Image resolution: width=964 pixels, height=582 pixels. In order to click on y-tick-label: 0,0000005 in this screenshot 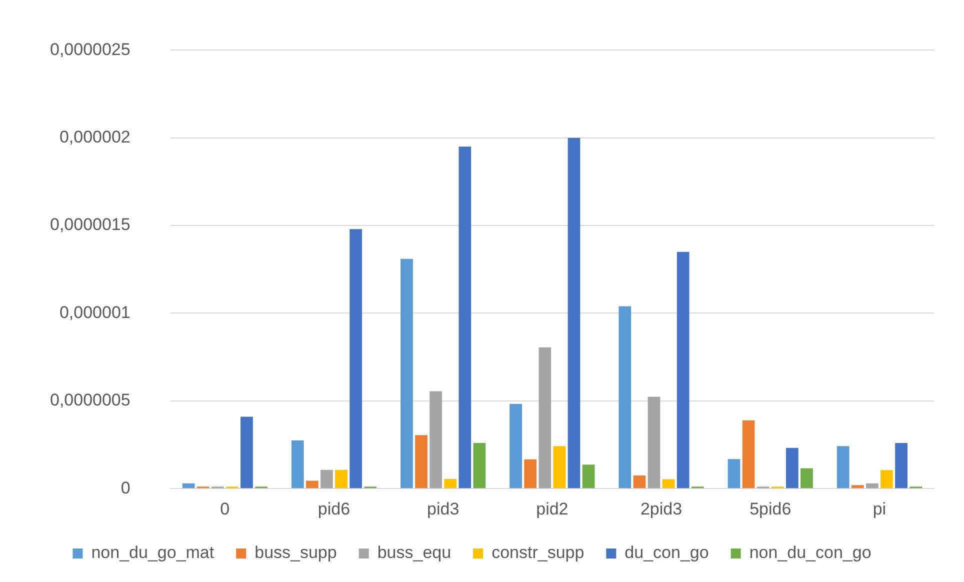, I will do `click(90, 400)`.